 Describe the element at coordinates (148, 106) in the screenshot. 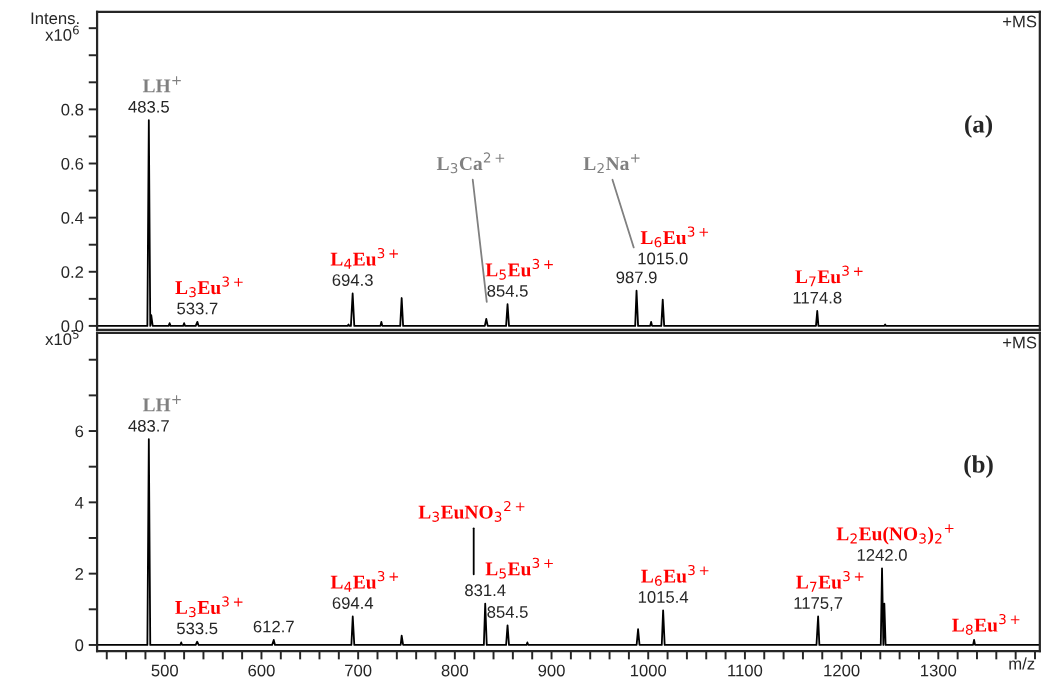

I see `annotation: 483.5` at that location.